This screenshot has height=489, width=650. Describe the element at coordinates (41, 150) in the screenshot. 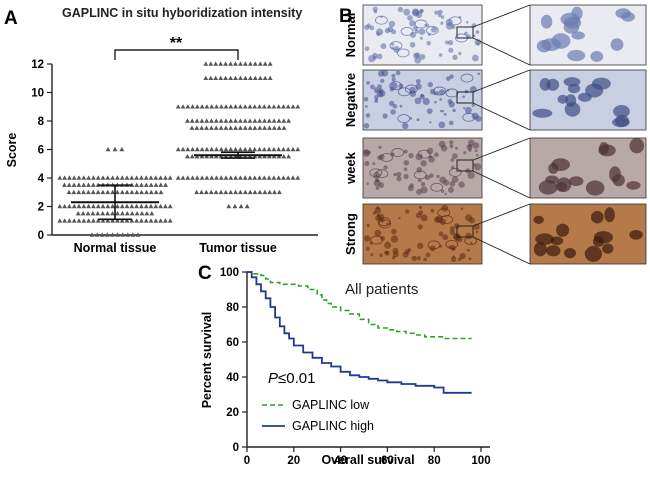

I see `chart-a-y-ticks: 0 2 4 6 8 10 12` at that location.